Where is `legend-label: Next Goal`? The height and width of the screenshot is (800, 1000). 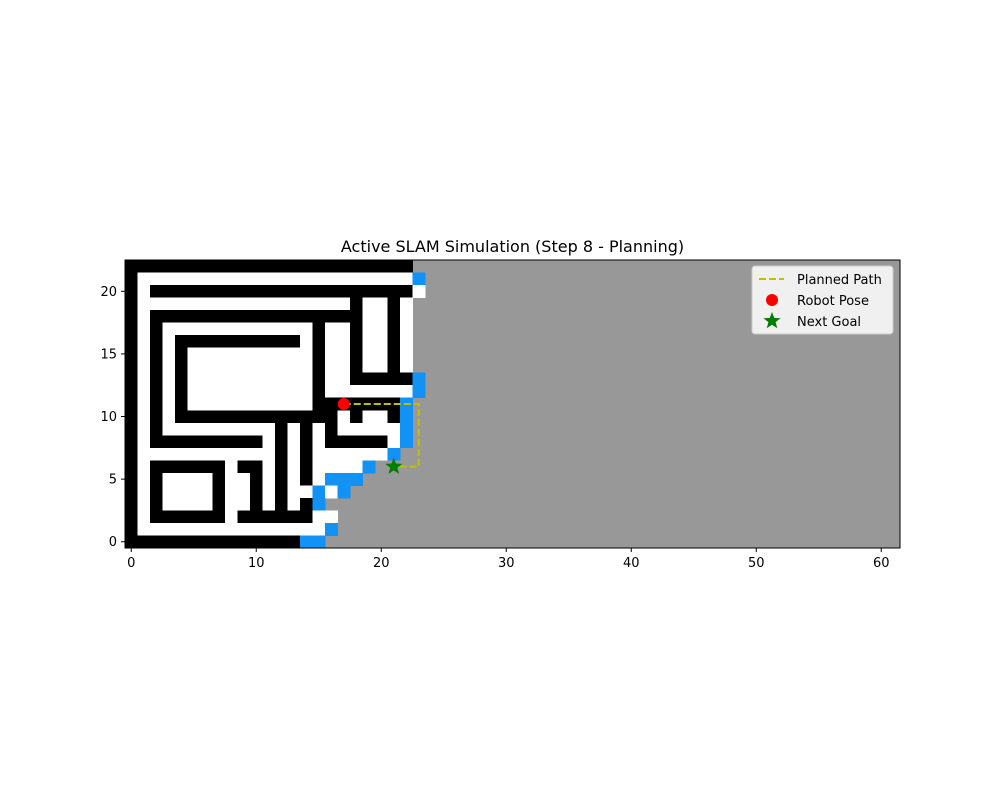 legend-label: Next Goal is located at coordinates (829, 322).